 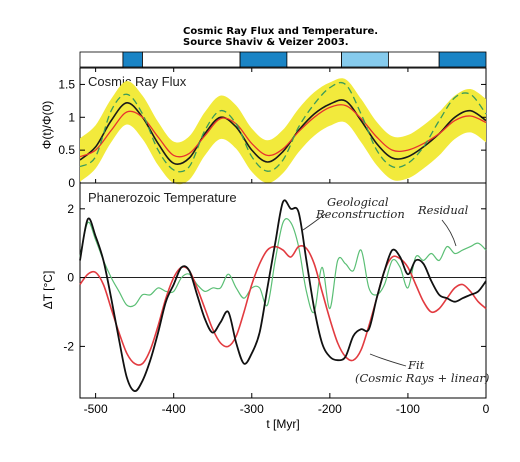 What do you see at coordinates (416, 365) in the screenshot?
I see `annotation-fit-line1: Fit` at bounding box center [416, 365].